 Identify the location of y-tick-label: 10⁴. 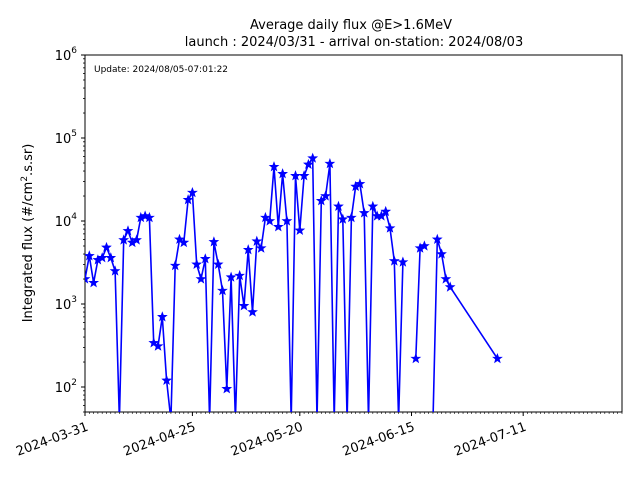
(66, 221).